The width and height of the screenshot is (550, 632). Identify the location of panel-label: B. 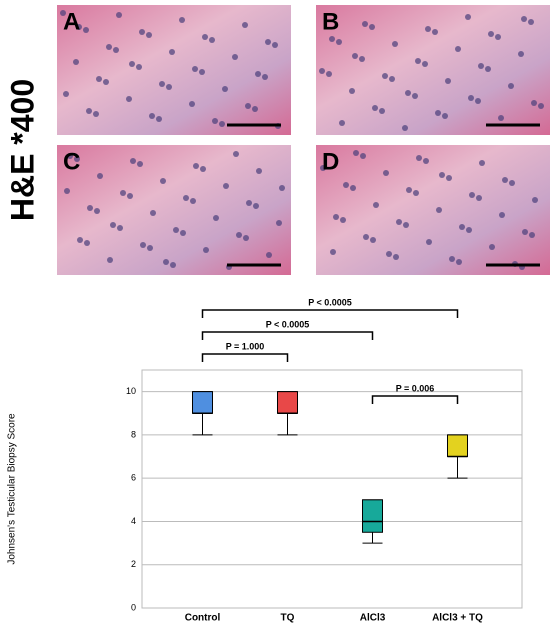
(330, 21).